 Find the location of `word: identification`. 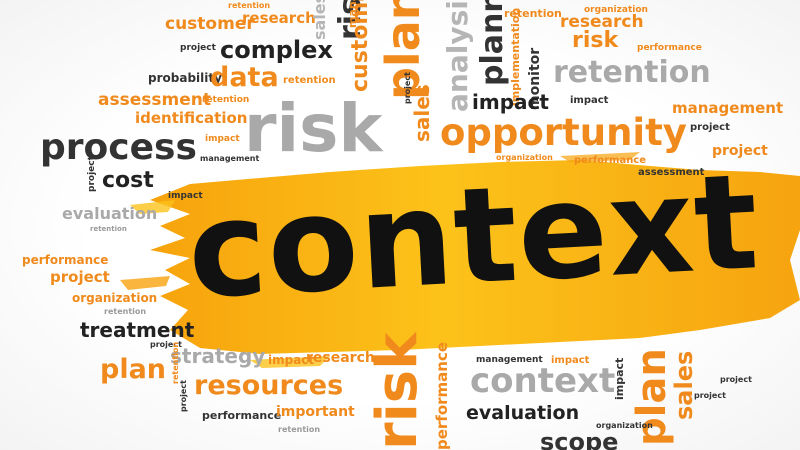

word: identification is located at coordinates (191, 118).